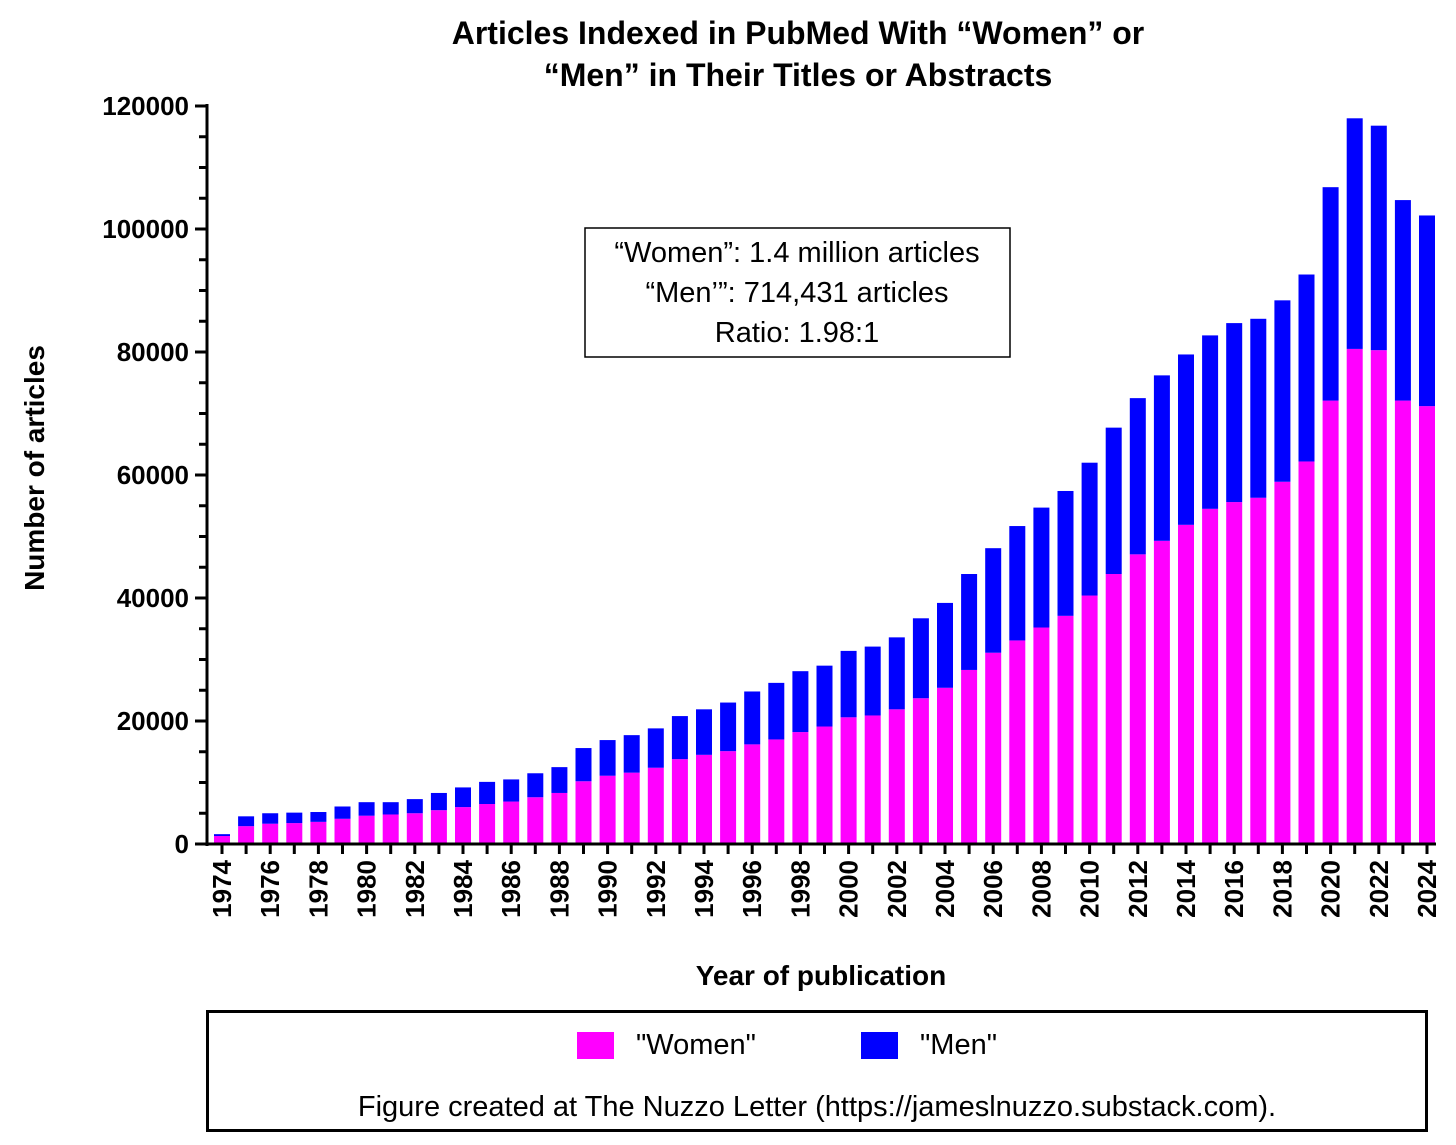  I want to click on bar-men-1991, so click(631, 754).